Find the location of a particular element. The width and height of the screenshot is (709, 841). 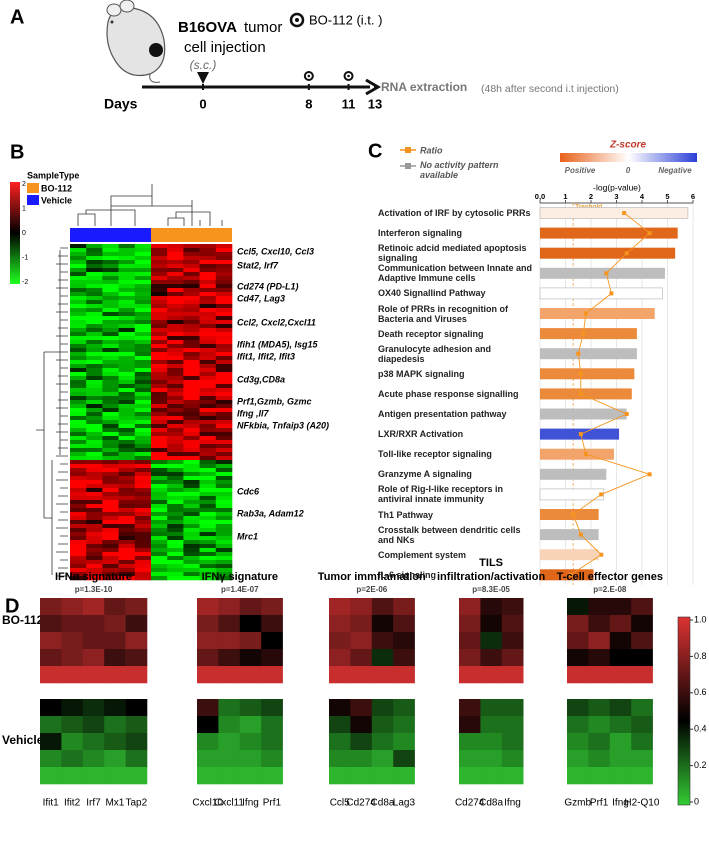

legend-marker is located at coordinates (408, 150).